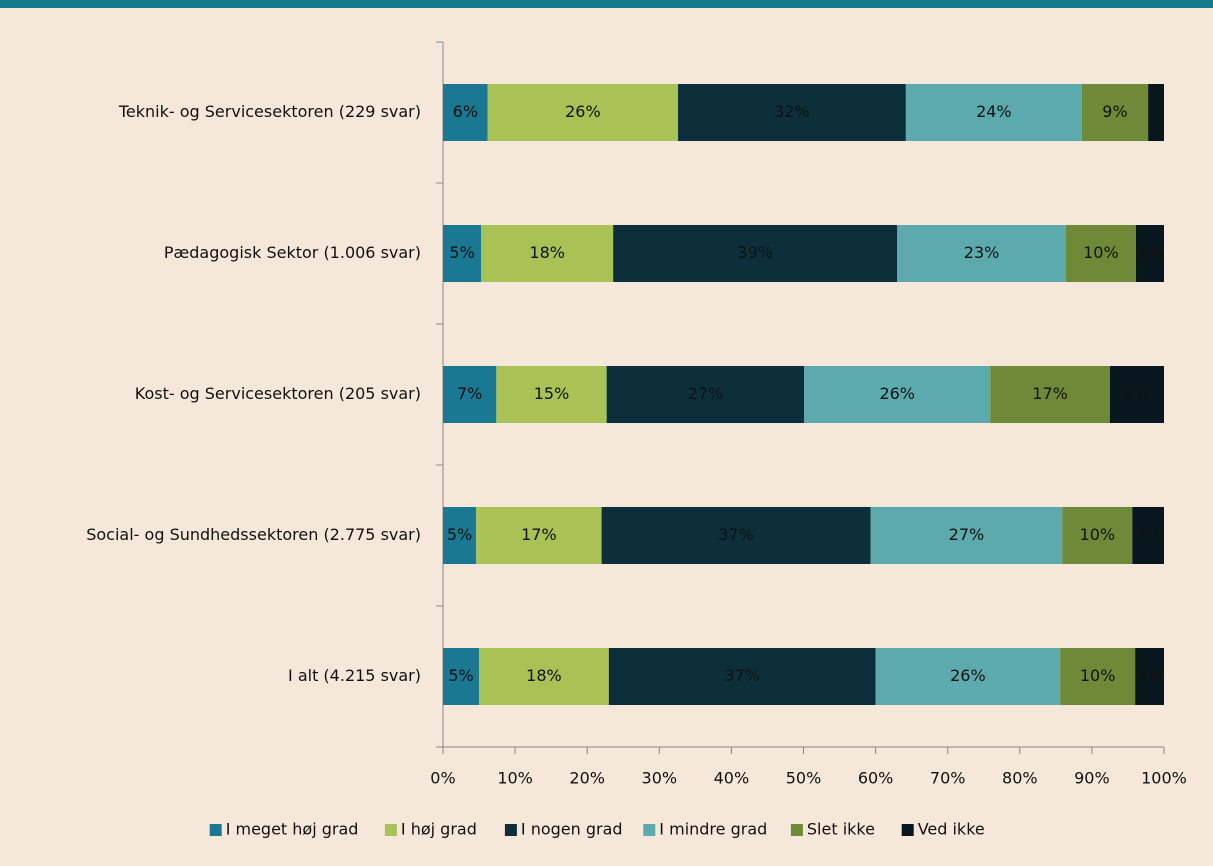 The height and width of the screenshot is (866, 1213). I want to click on value-label: 6%, so click(465, 111).